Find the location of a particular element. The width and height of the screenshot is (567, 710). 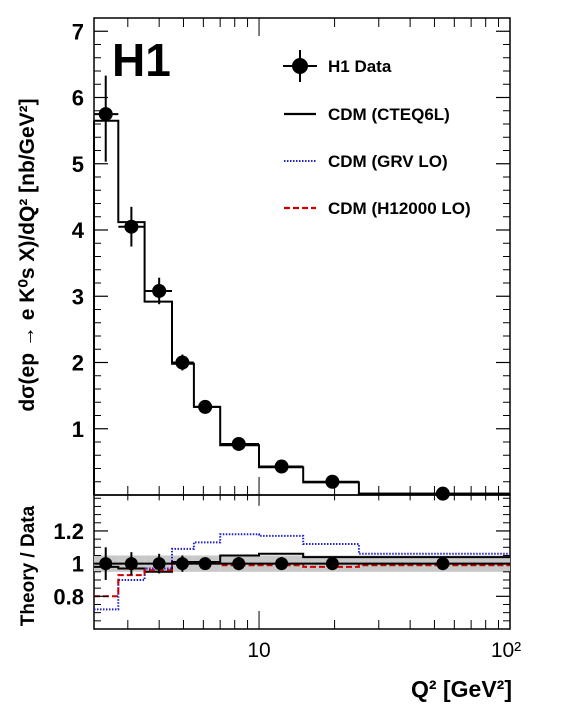

legend-label-cteq6l: CDM (CTEQ6L) is located at coordinates (389, 114).